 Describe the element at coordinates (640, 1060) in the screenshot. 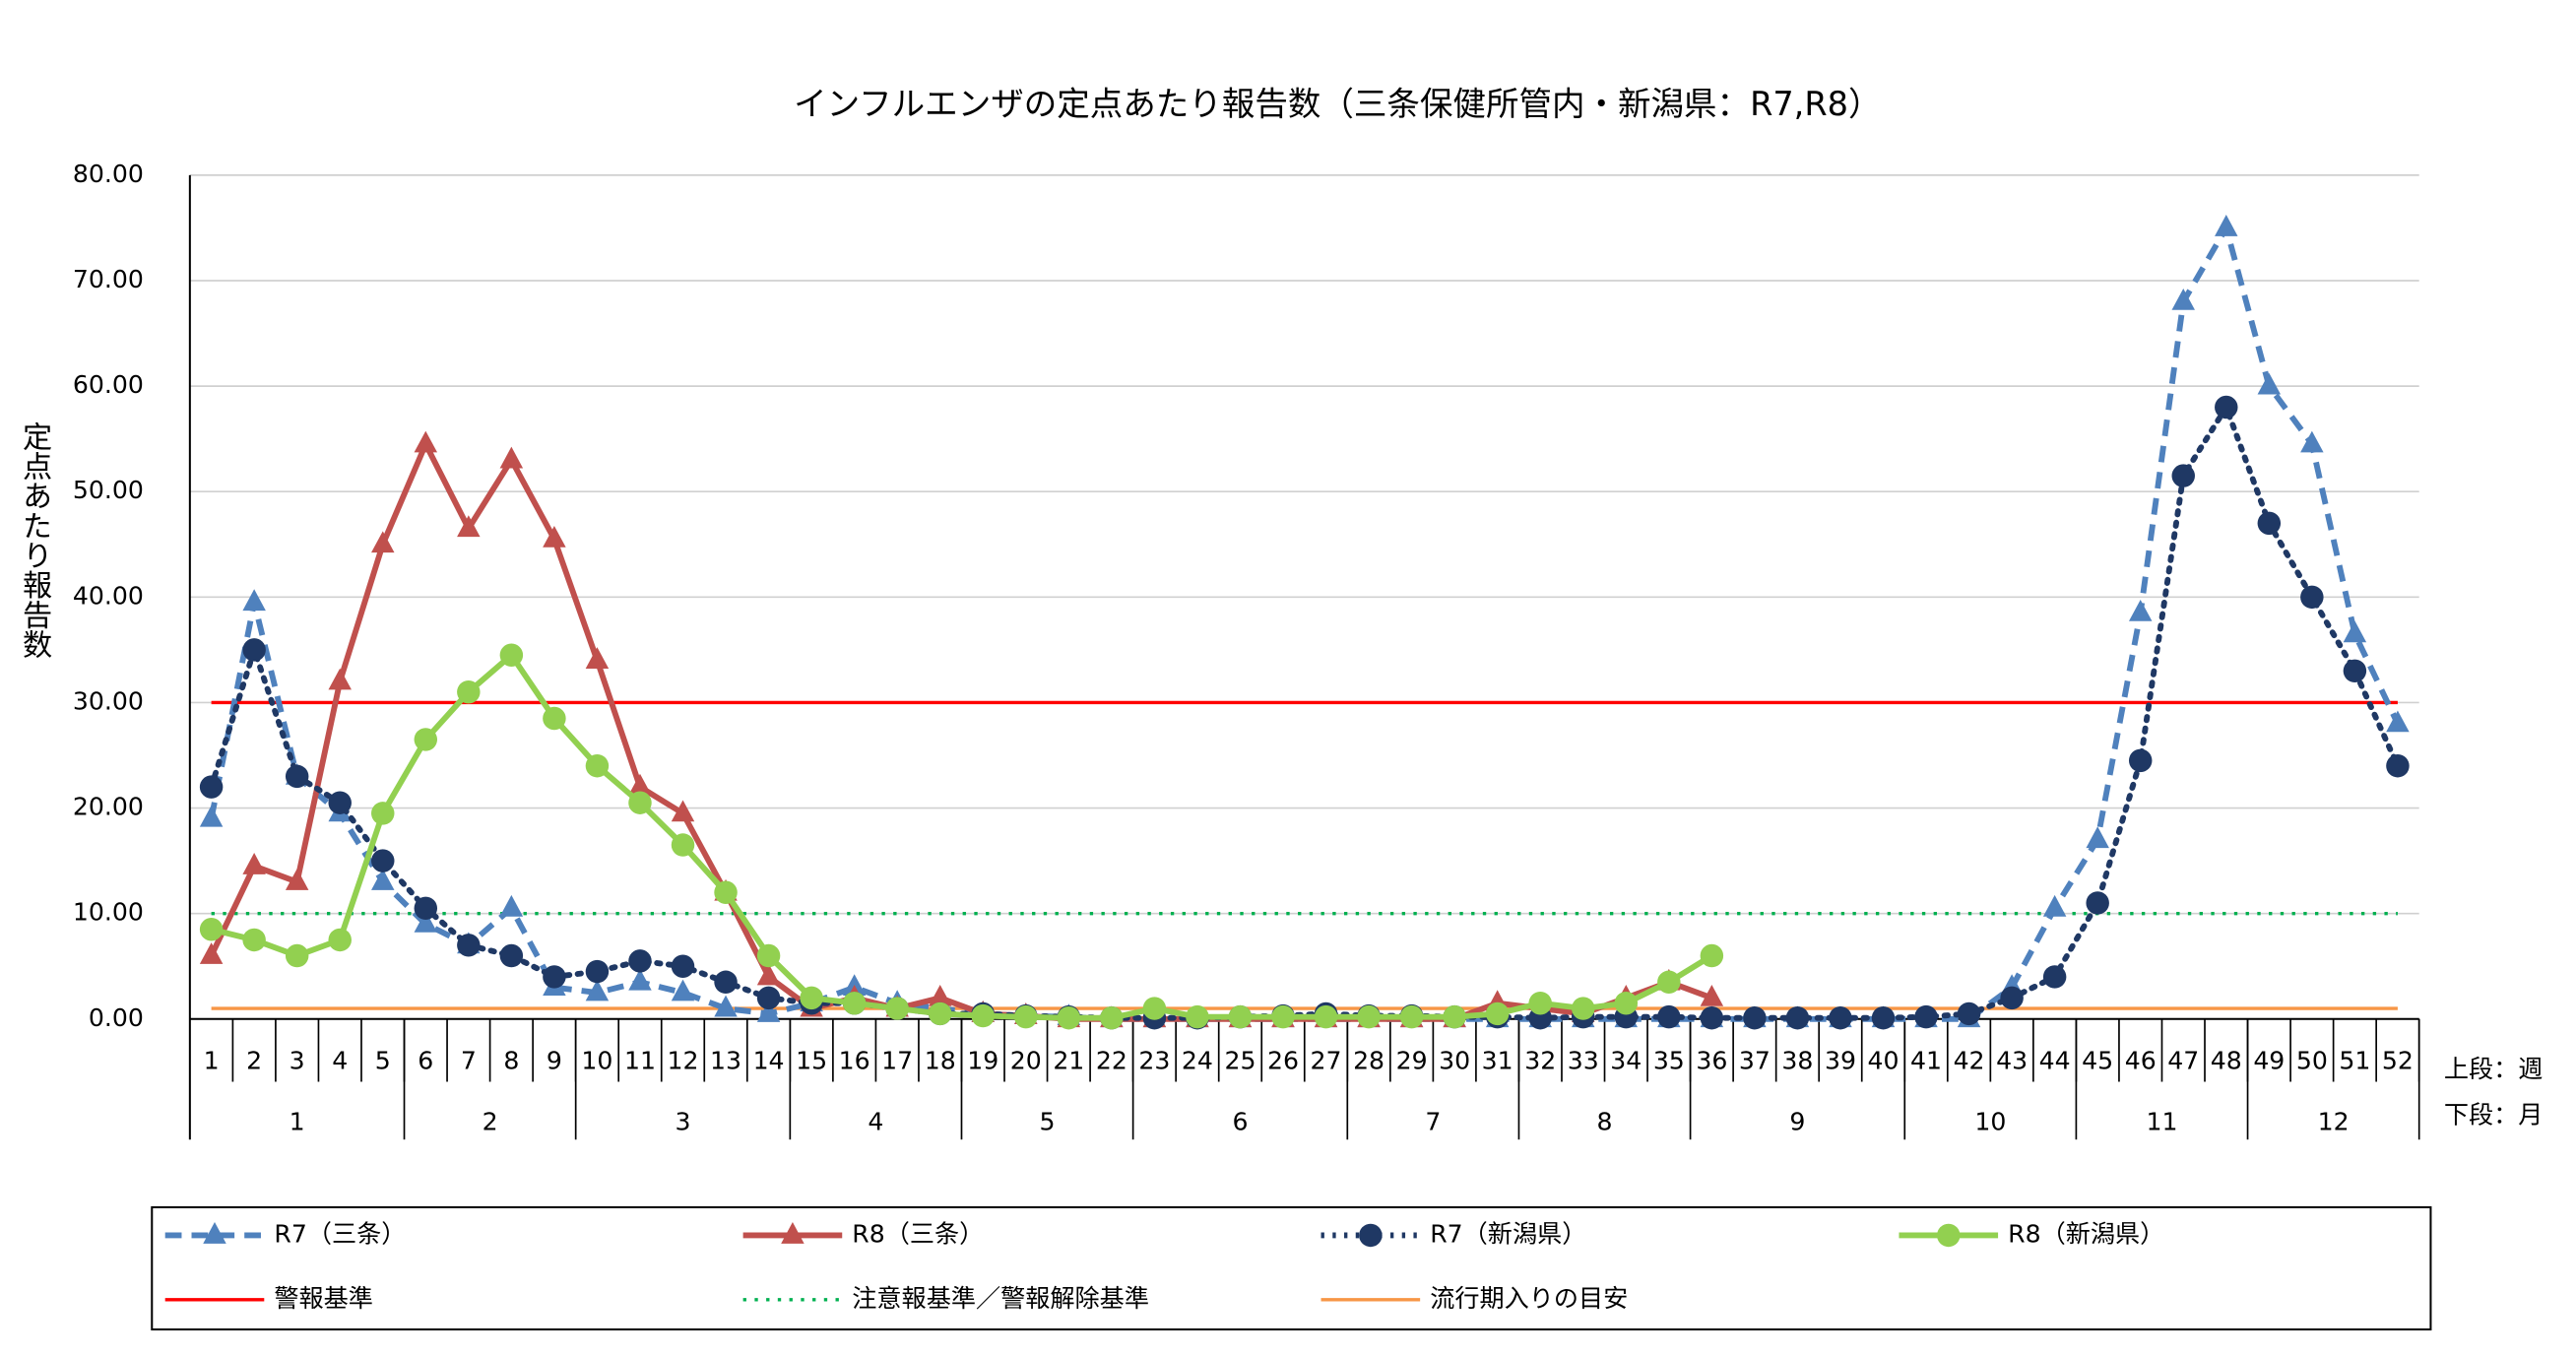

I see `x-tick-label: 11` at that location.